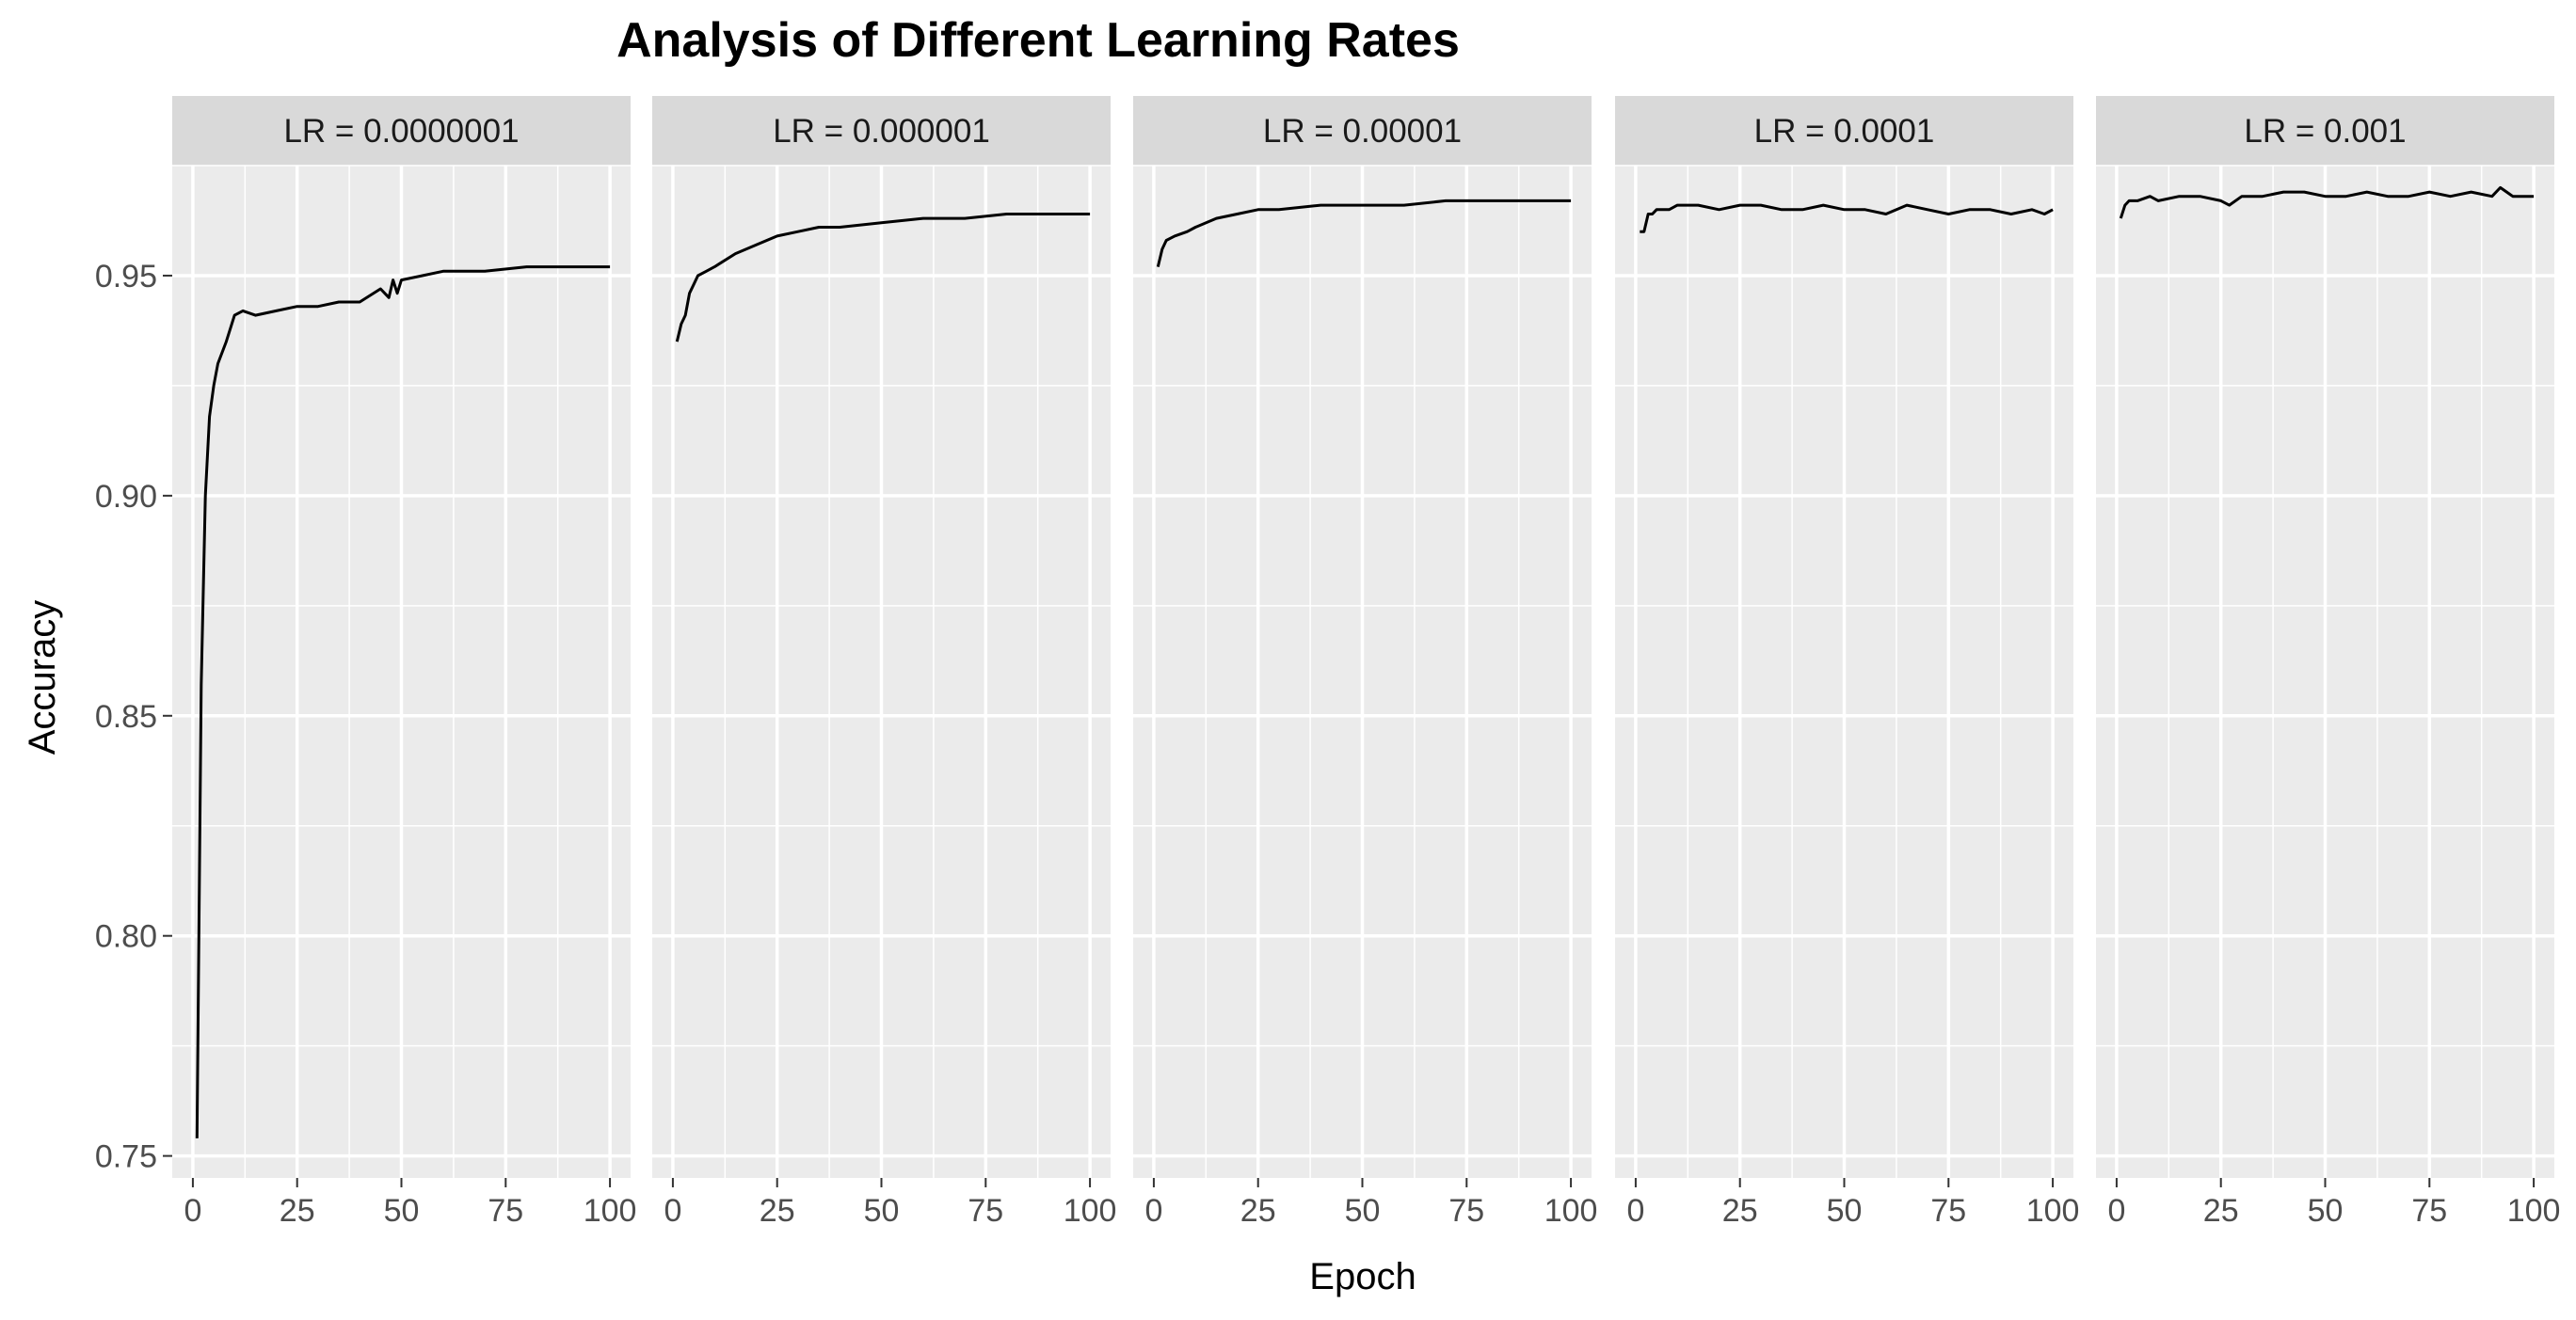 The height and width of the screenshot is (1320, 2576). I want to click on facet-strip-label: LR = 0.0001, so click(1844, 131).